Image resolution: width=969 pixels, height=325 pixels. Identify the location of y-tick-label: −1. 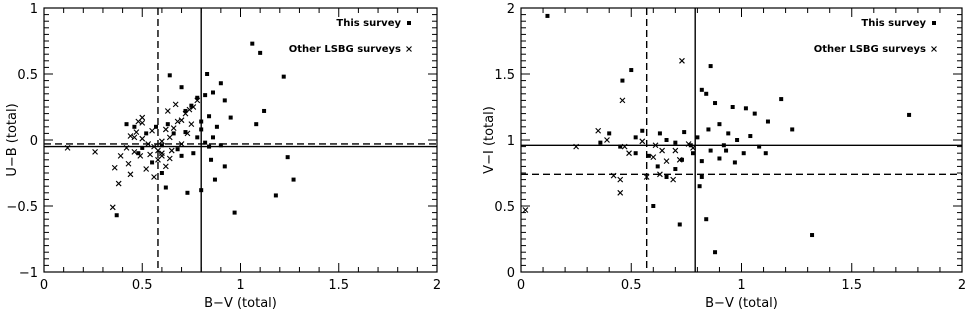
(28, 273).